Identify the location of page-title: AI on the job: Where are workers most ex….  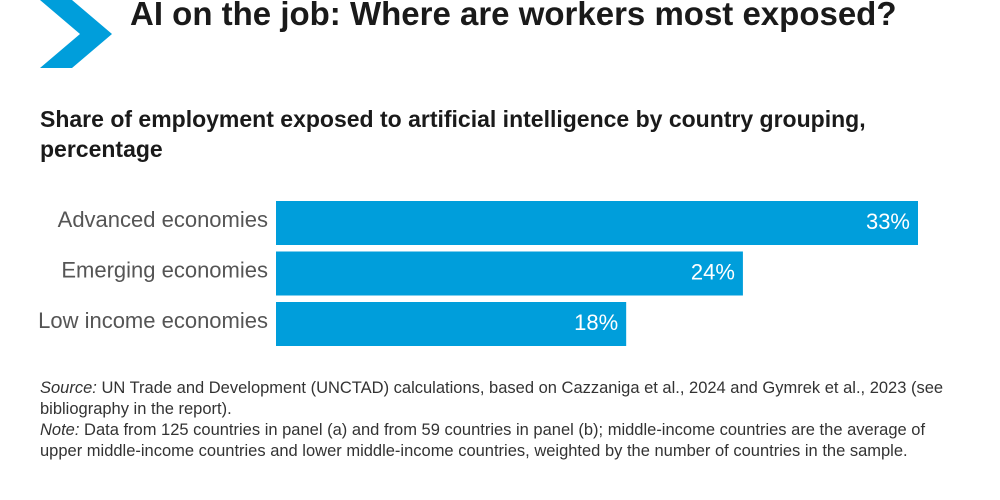
(513, 16).